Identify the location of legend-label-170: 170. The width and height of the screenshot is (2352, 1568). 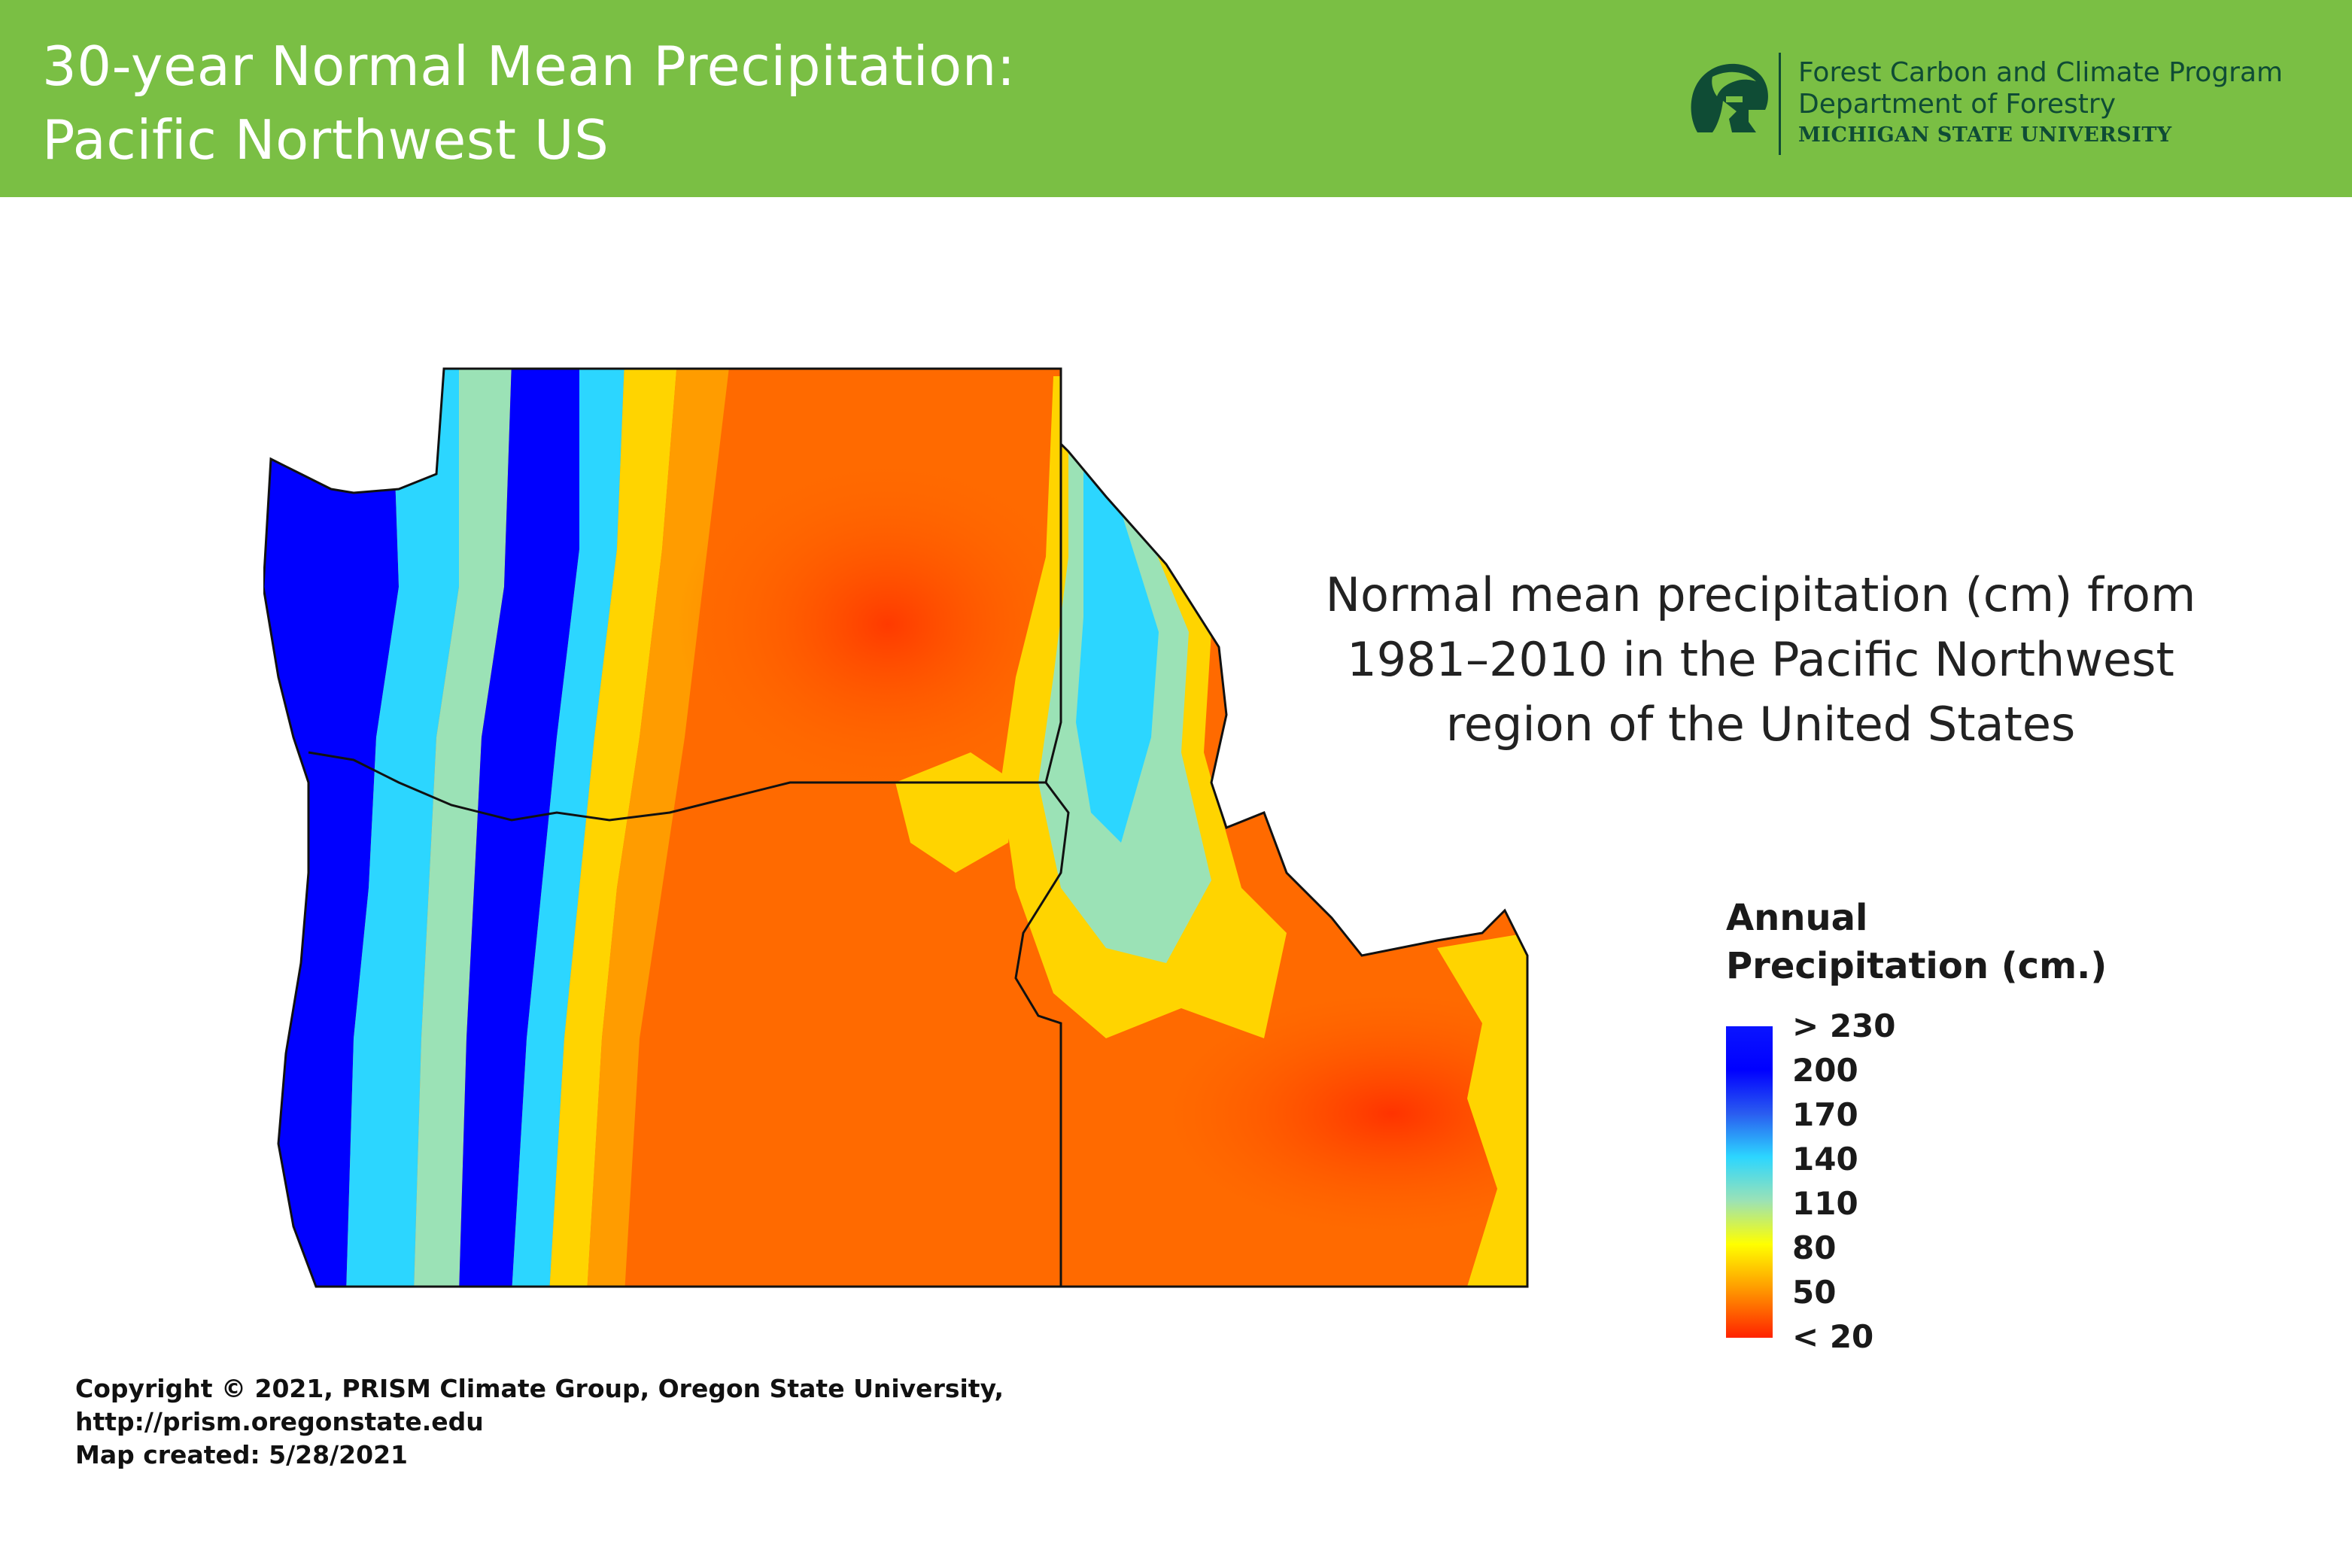
(1825, 1114).